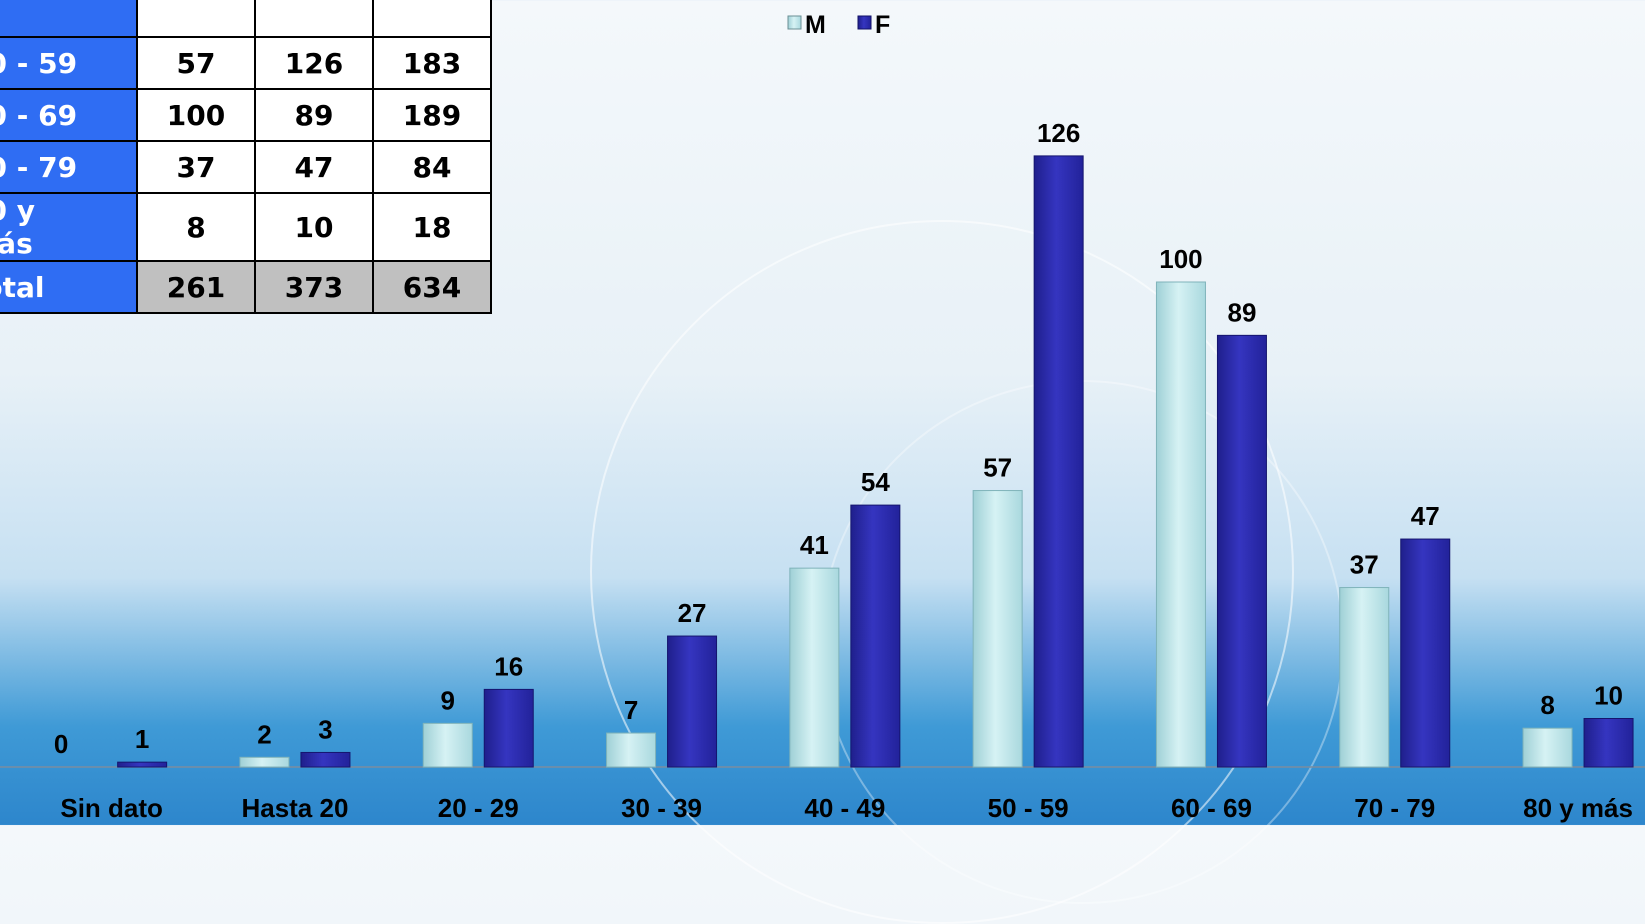  I want to click on value-label-f-30-39: 27, so click(692, 613).